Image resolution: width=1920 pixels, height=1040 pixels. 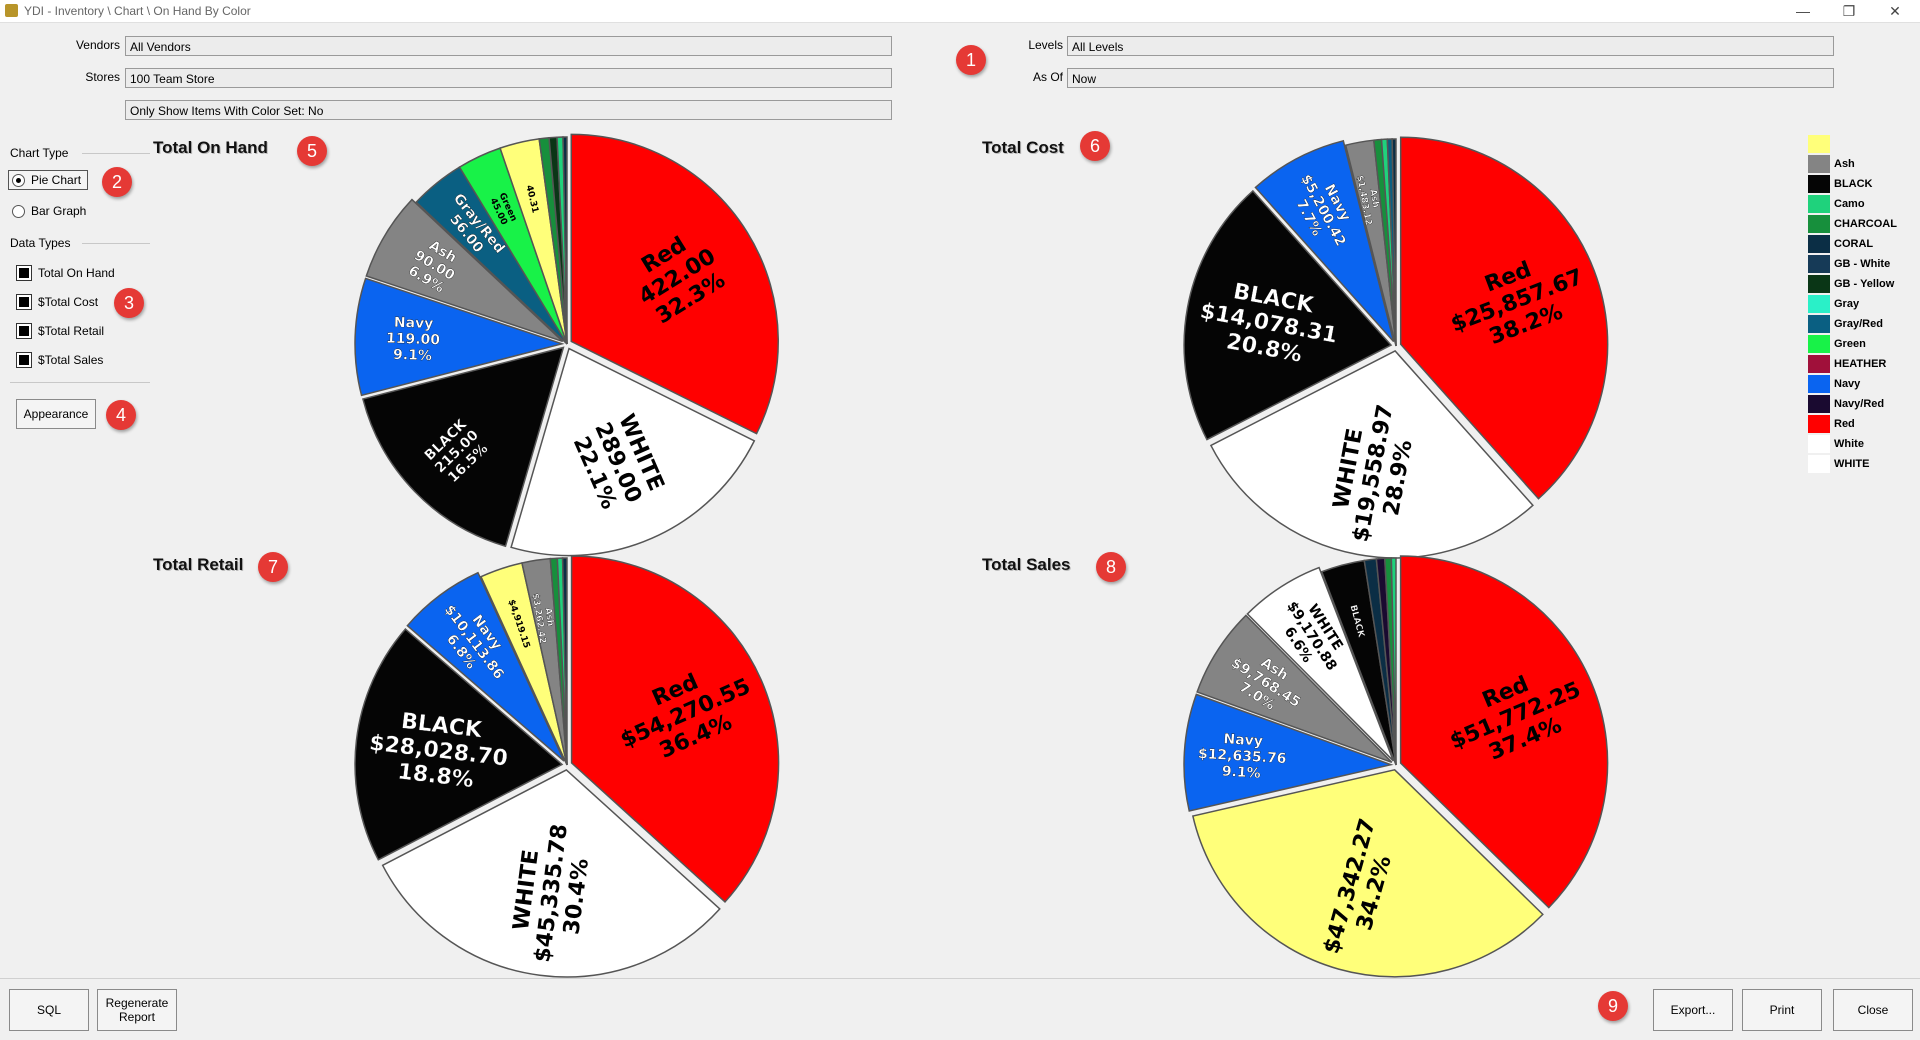 I want to click on legend-item: Gray/Red, so click(x=1852, y=324).